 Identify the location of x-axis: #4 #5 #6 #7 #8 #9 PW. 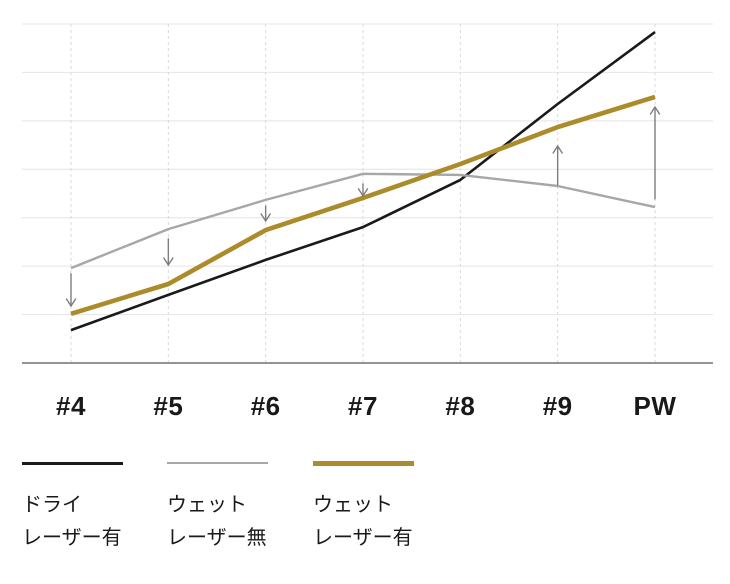
(365, 408).